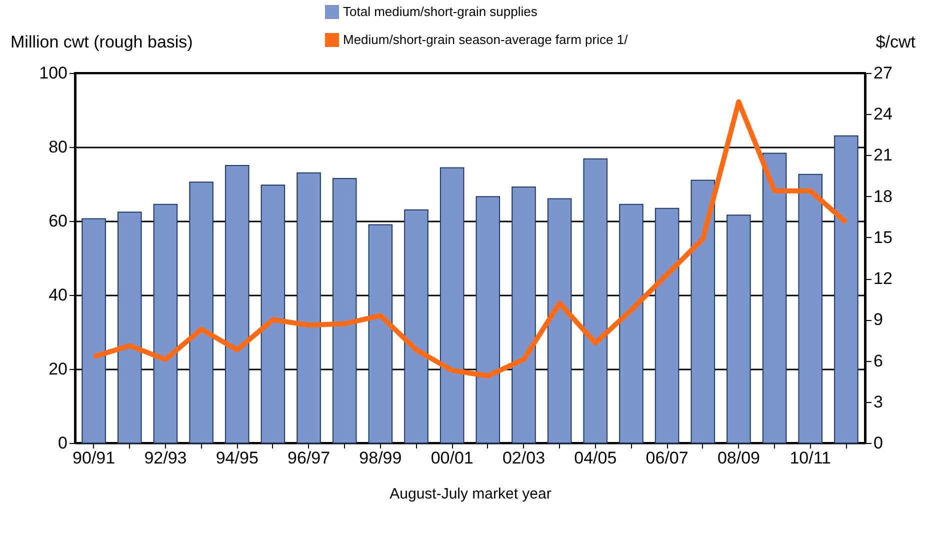 This screenshot has height=544, width=932. What do you see at coordinates (452, 458) in the screenshot?
I see `x-tick-label: 00/01` at bounding box center [452, 458].